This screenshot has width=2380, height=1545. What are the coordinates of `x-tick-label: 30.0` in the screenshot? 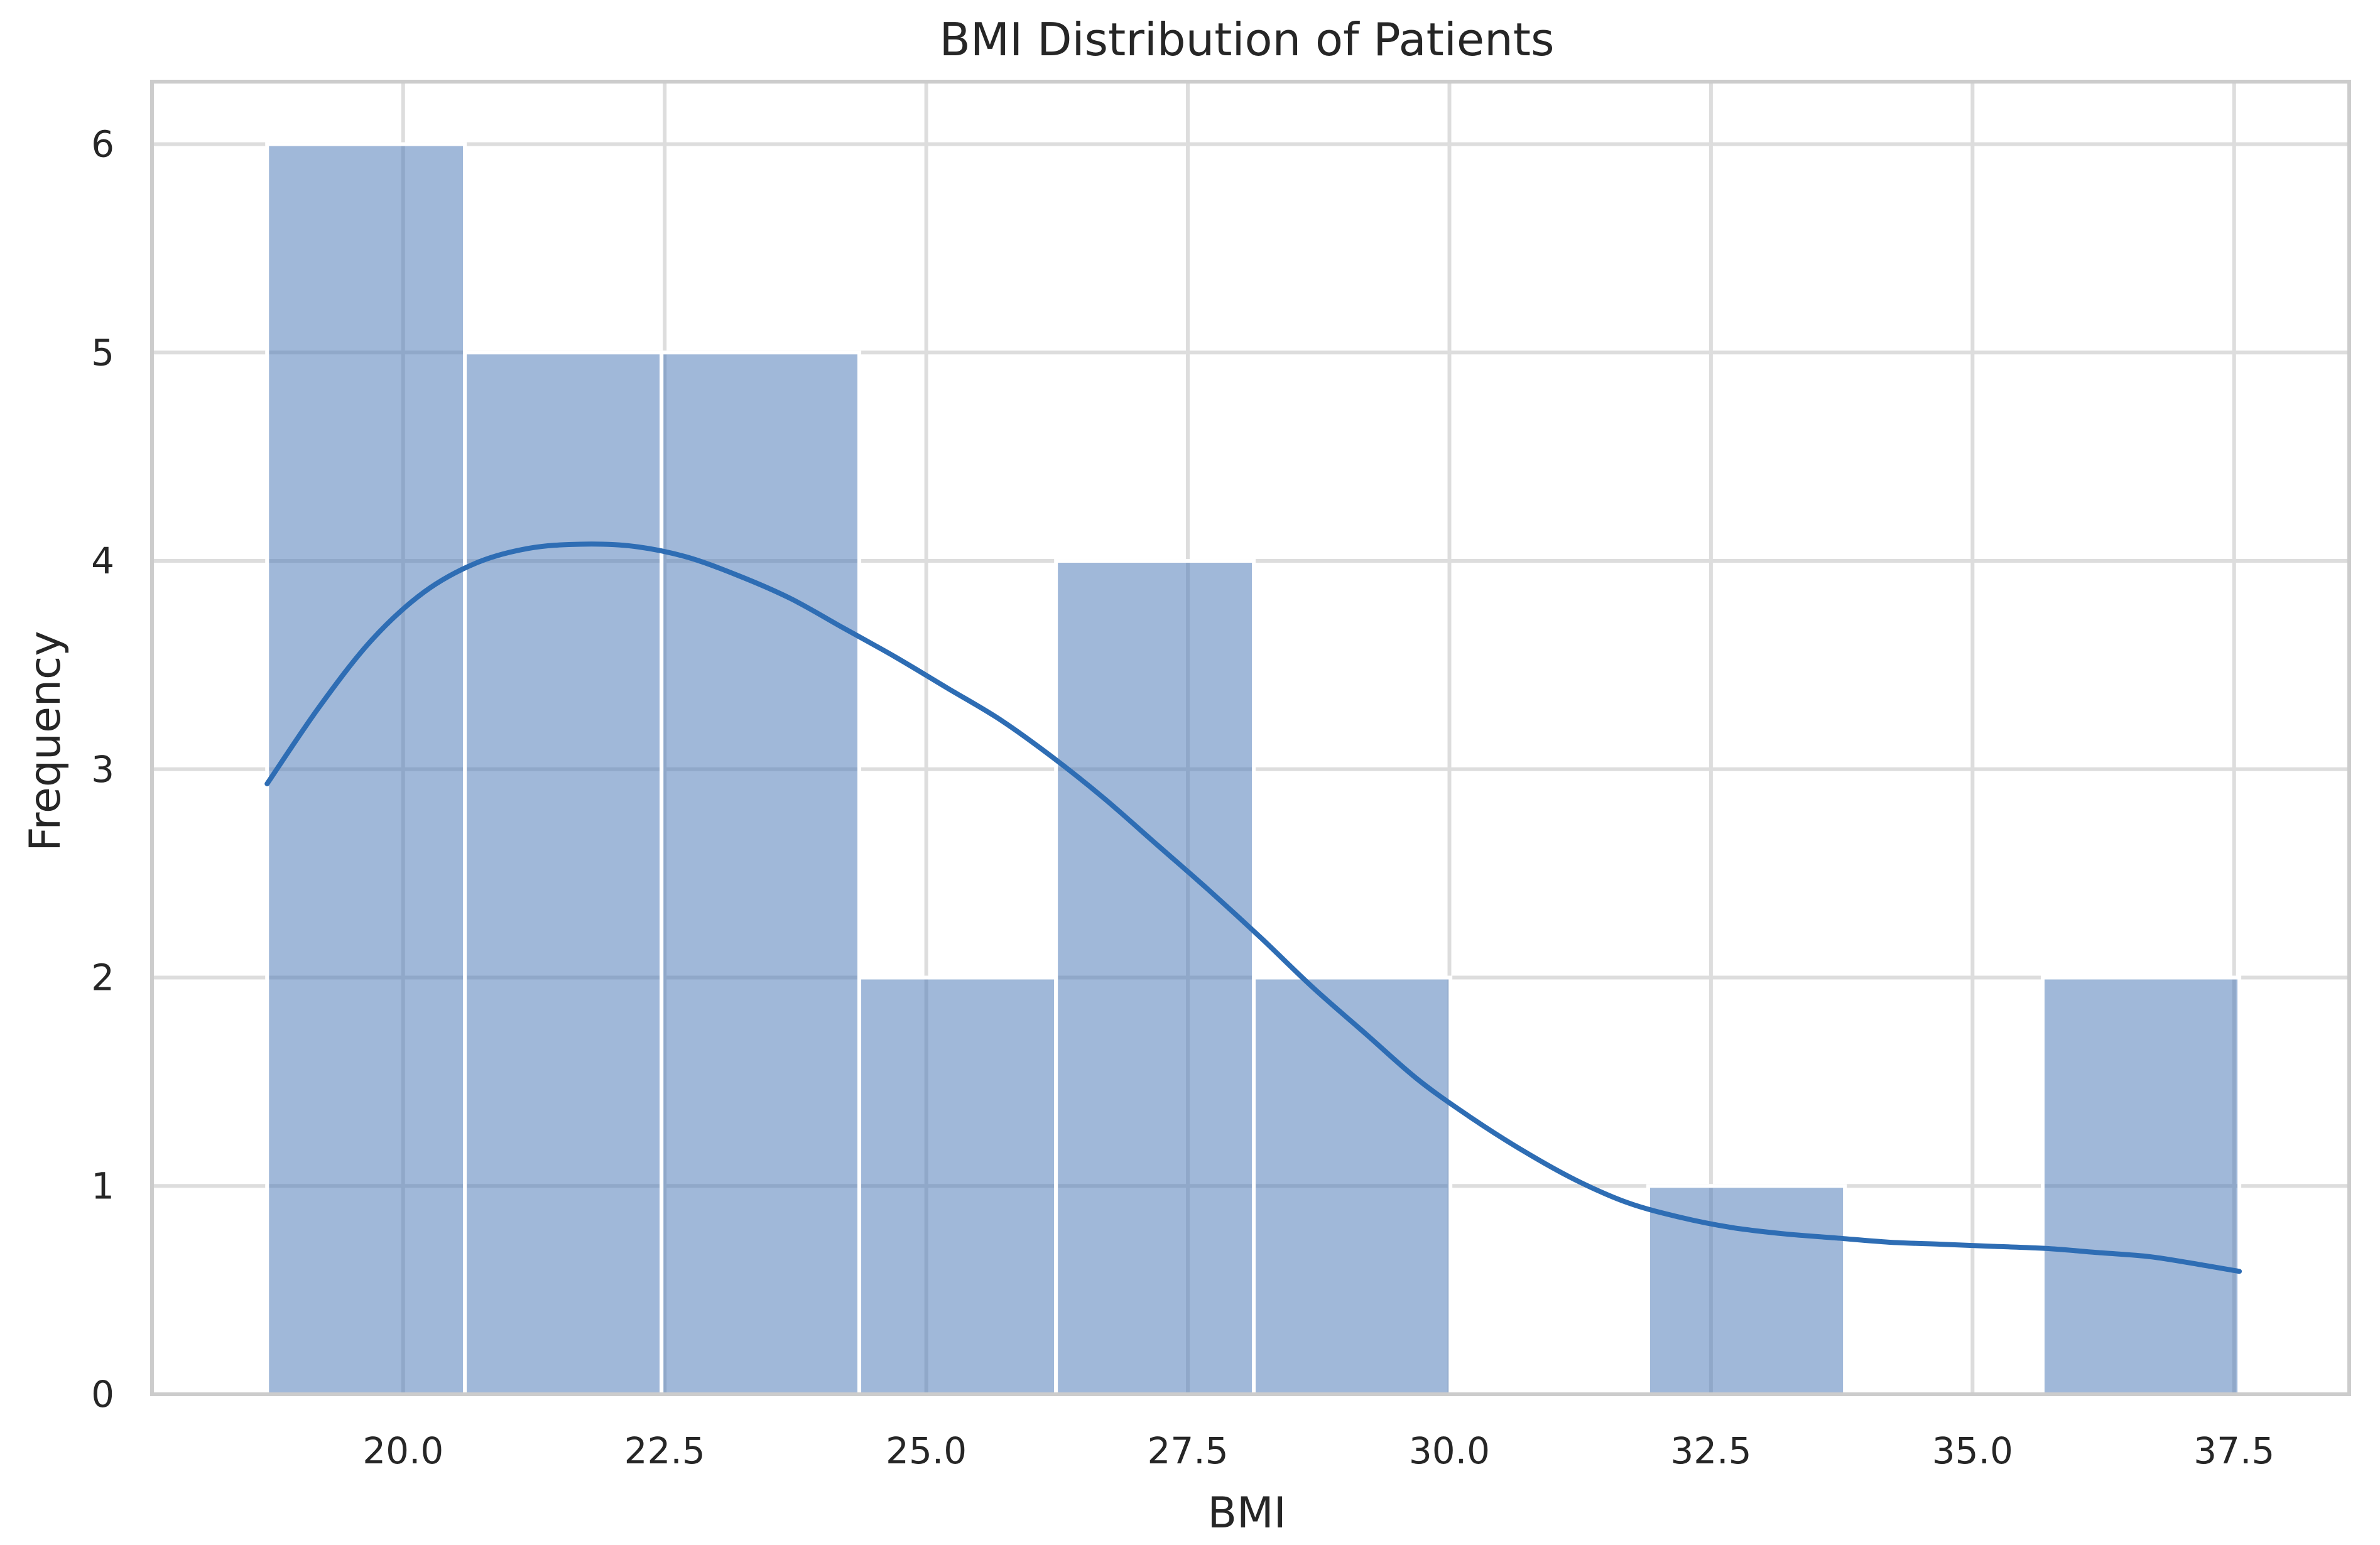 It's located at (1449, 1450).